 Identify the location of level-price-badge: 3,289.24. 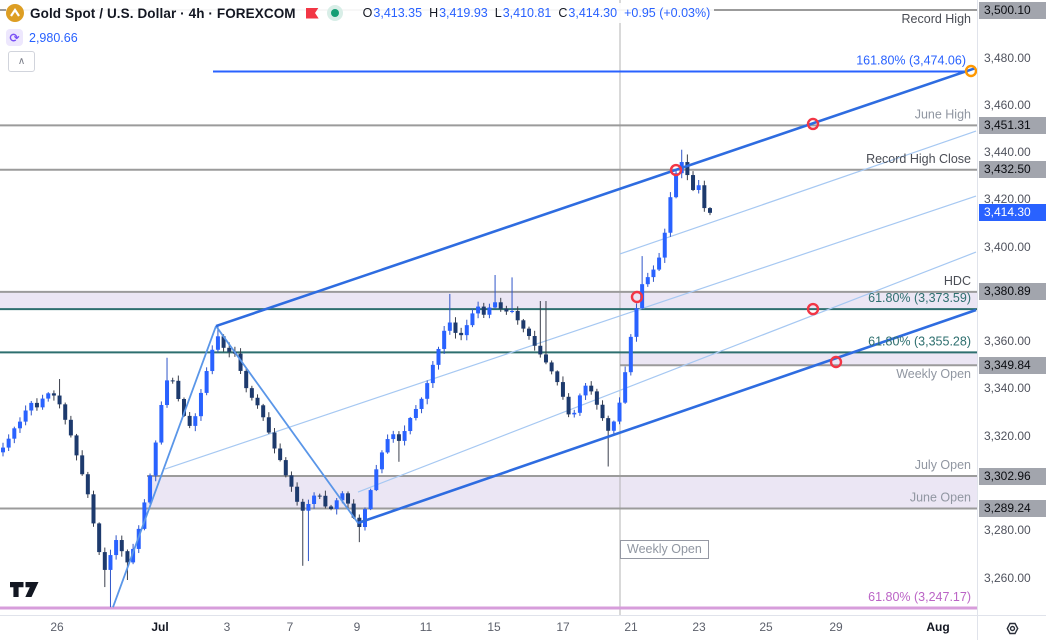
(1012, 508).